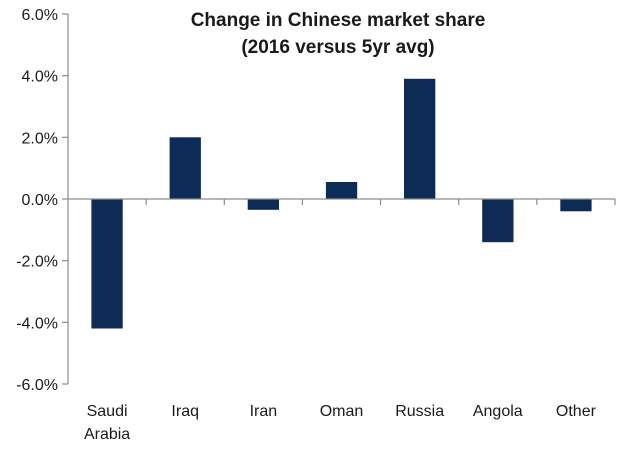 The image size is (640, 449). What do you see at coordinates (498, 221) in the screenshot?
I see `bar-angola` at bounding box center [498, 221].